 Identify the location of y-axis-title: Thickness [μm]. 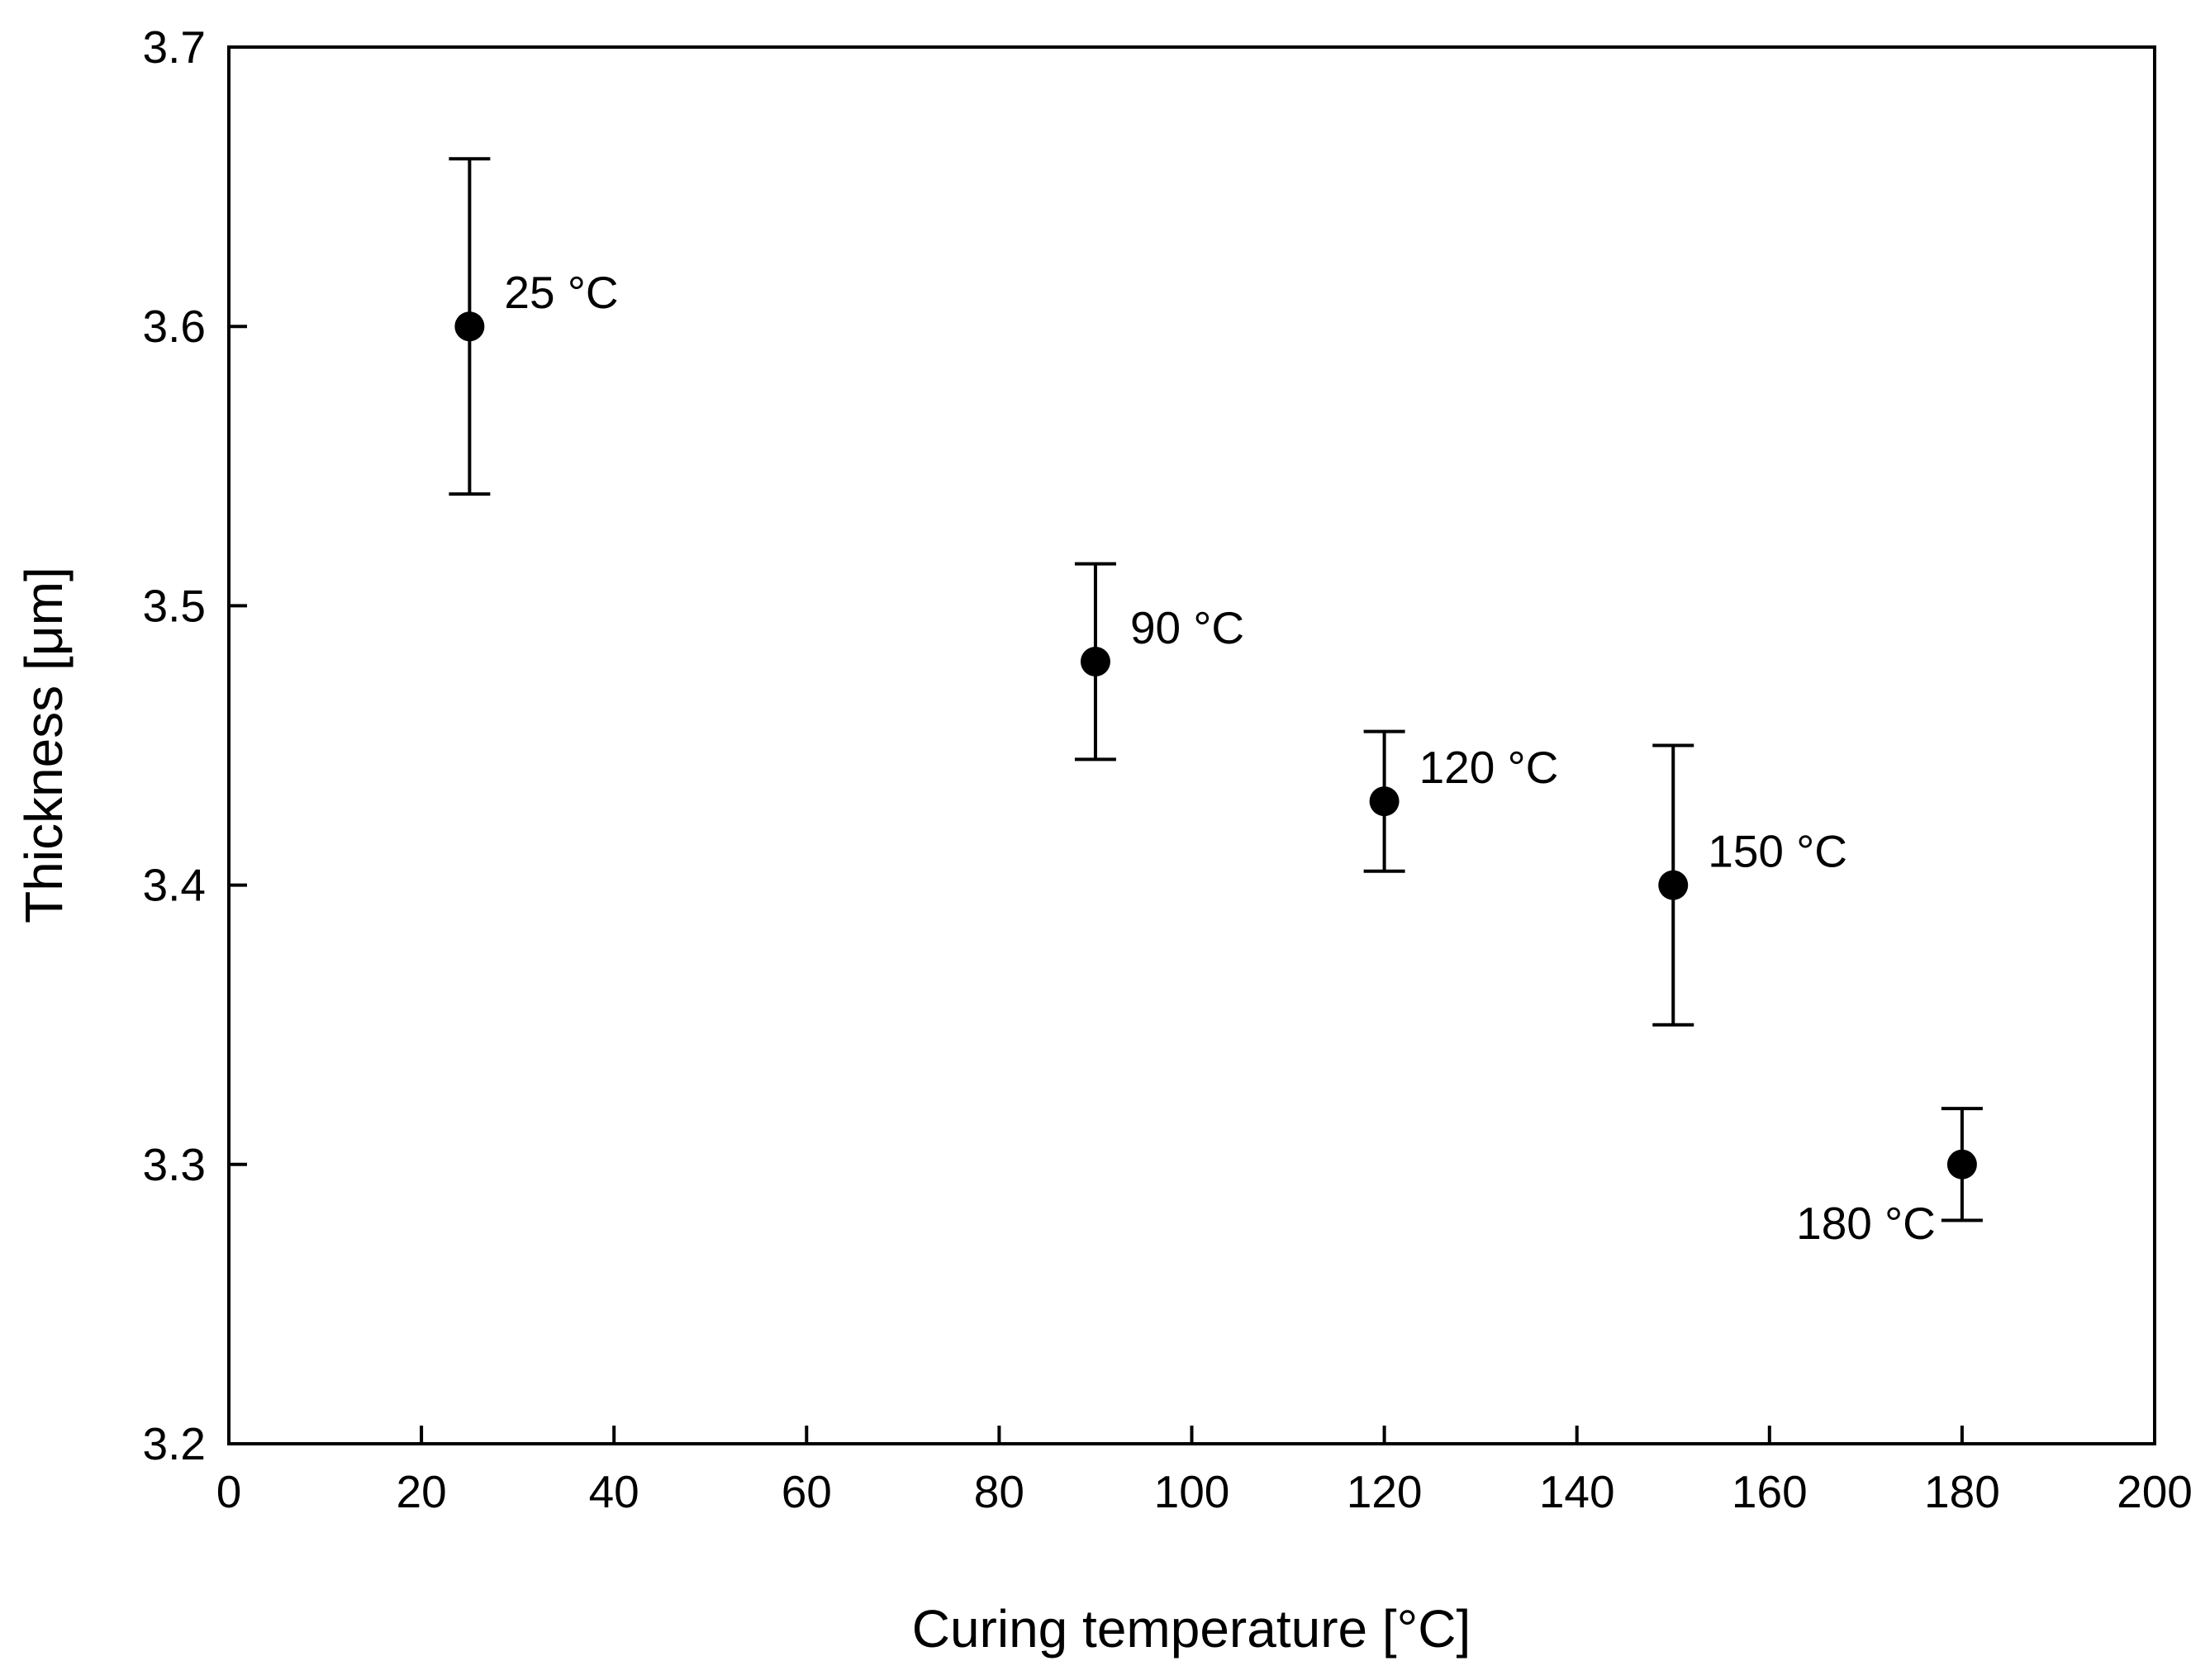
(44, 745).